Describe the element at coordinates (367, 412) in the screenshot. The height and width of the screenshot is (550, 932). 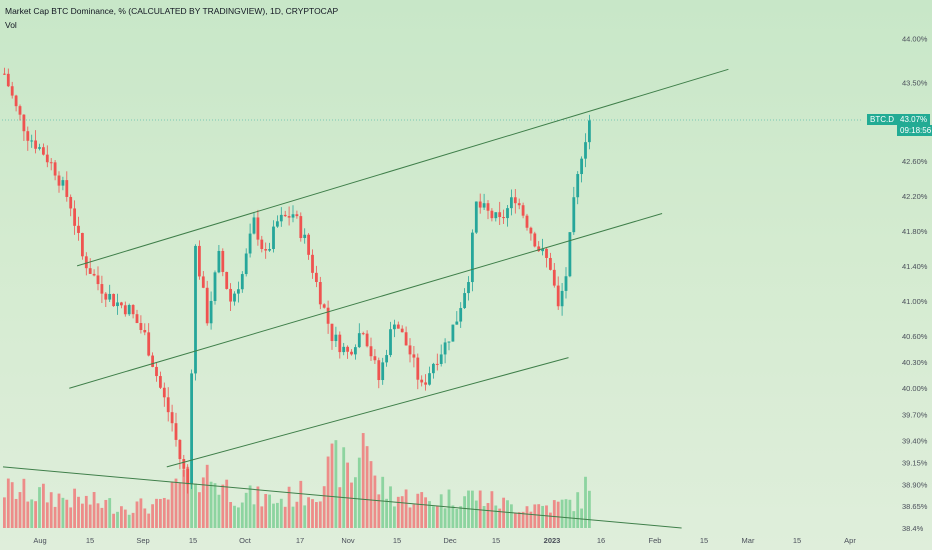
I see `lower-channel-trendline` at that location.